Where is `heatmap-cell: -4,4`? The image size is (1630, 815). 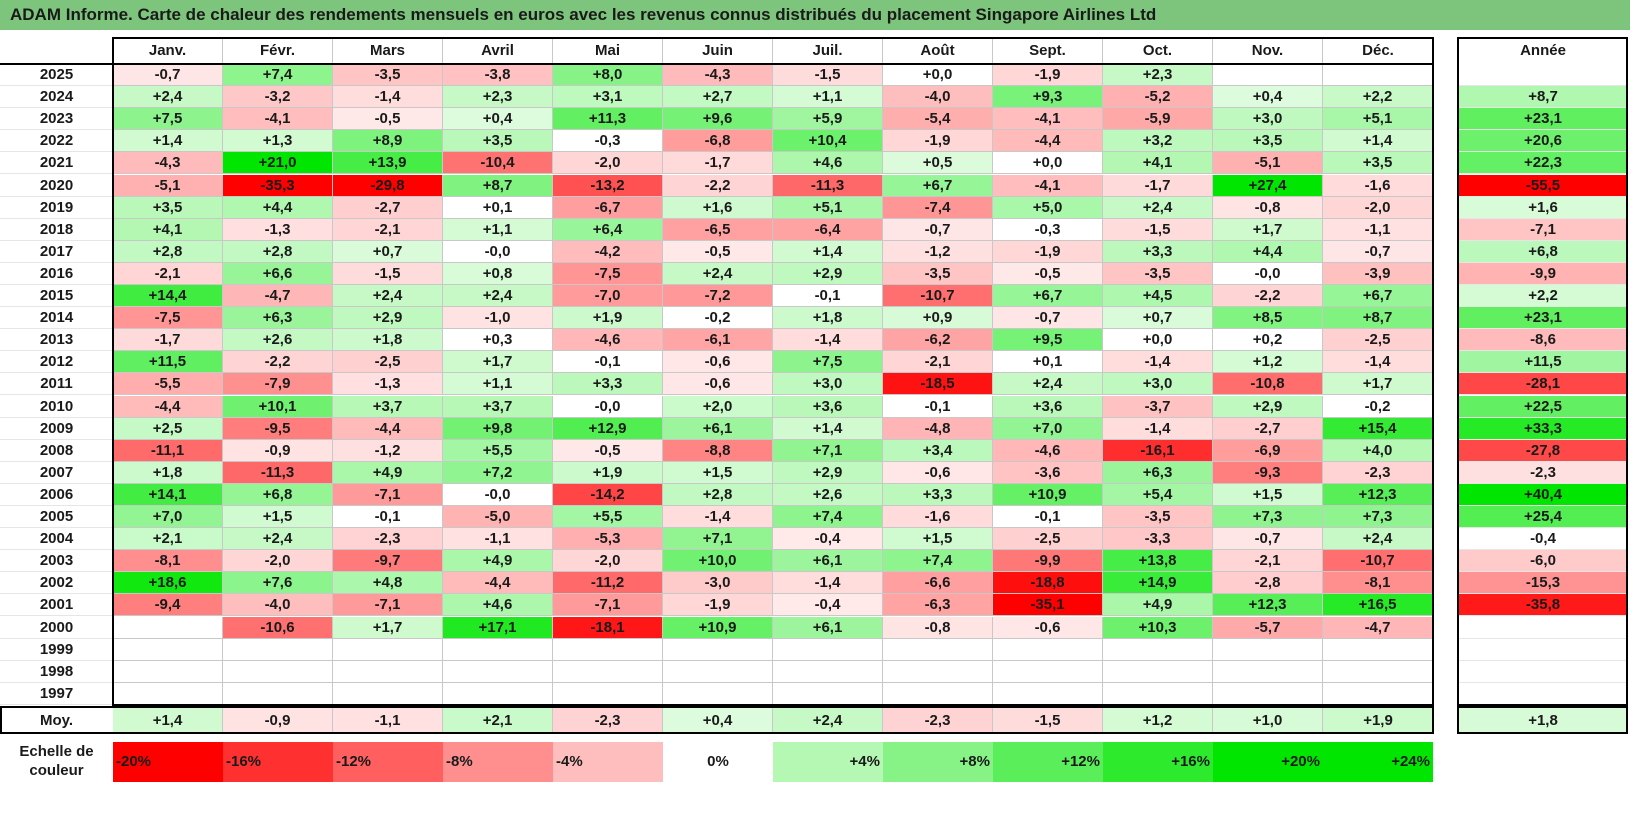 heatmap-cell: -4,4 is located at coordinates (498, 583).